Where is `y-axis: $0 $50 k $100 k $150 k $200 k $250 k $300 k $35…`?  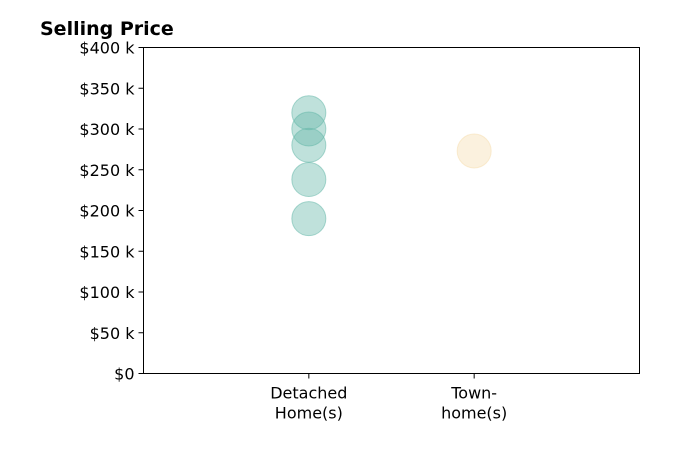 y-axis: $0 $50 k $100 k $150 k $200 k $250 k $300 k $35… is located at coordinates (111, 211).